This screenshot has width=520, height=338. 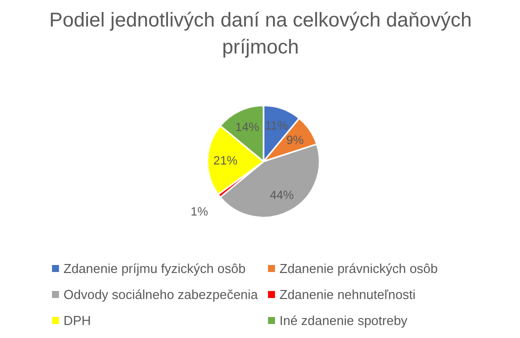 What do you see at coordinates (359, 268) in the screenshot?
I see `legend-label: Zdanenie právnických osôb` at bounding box center [359, 268].